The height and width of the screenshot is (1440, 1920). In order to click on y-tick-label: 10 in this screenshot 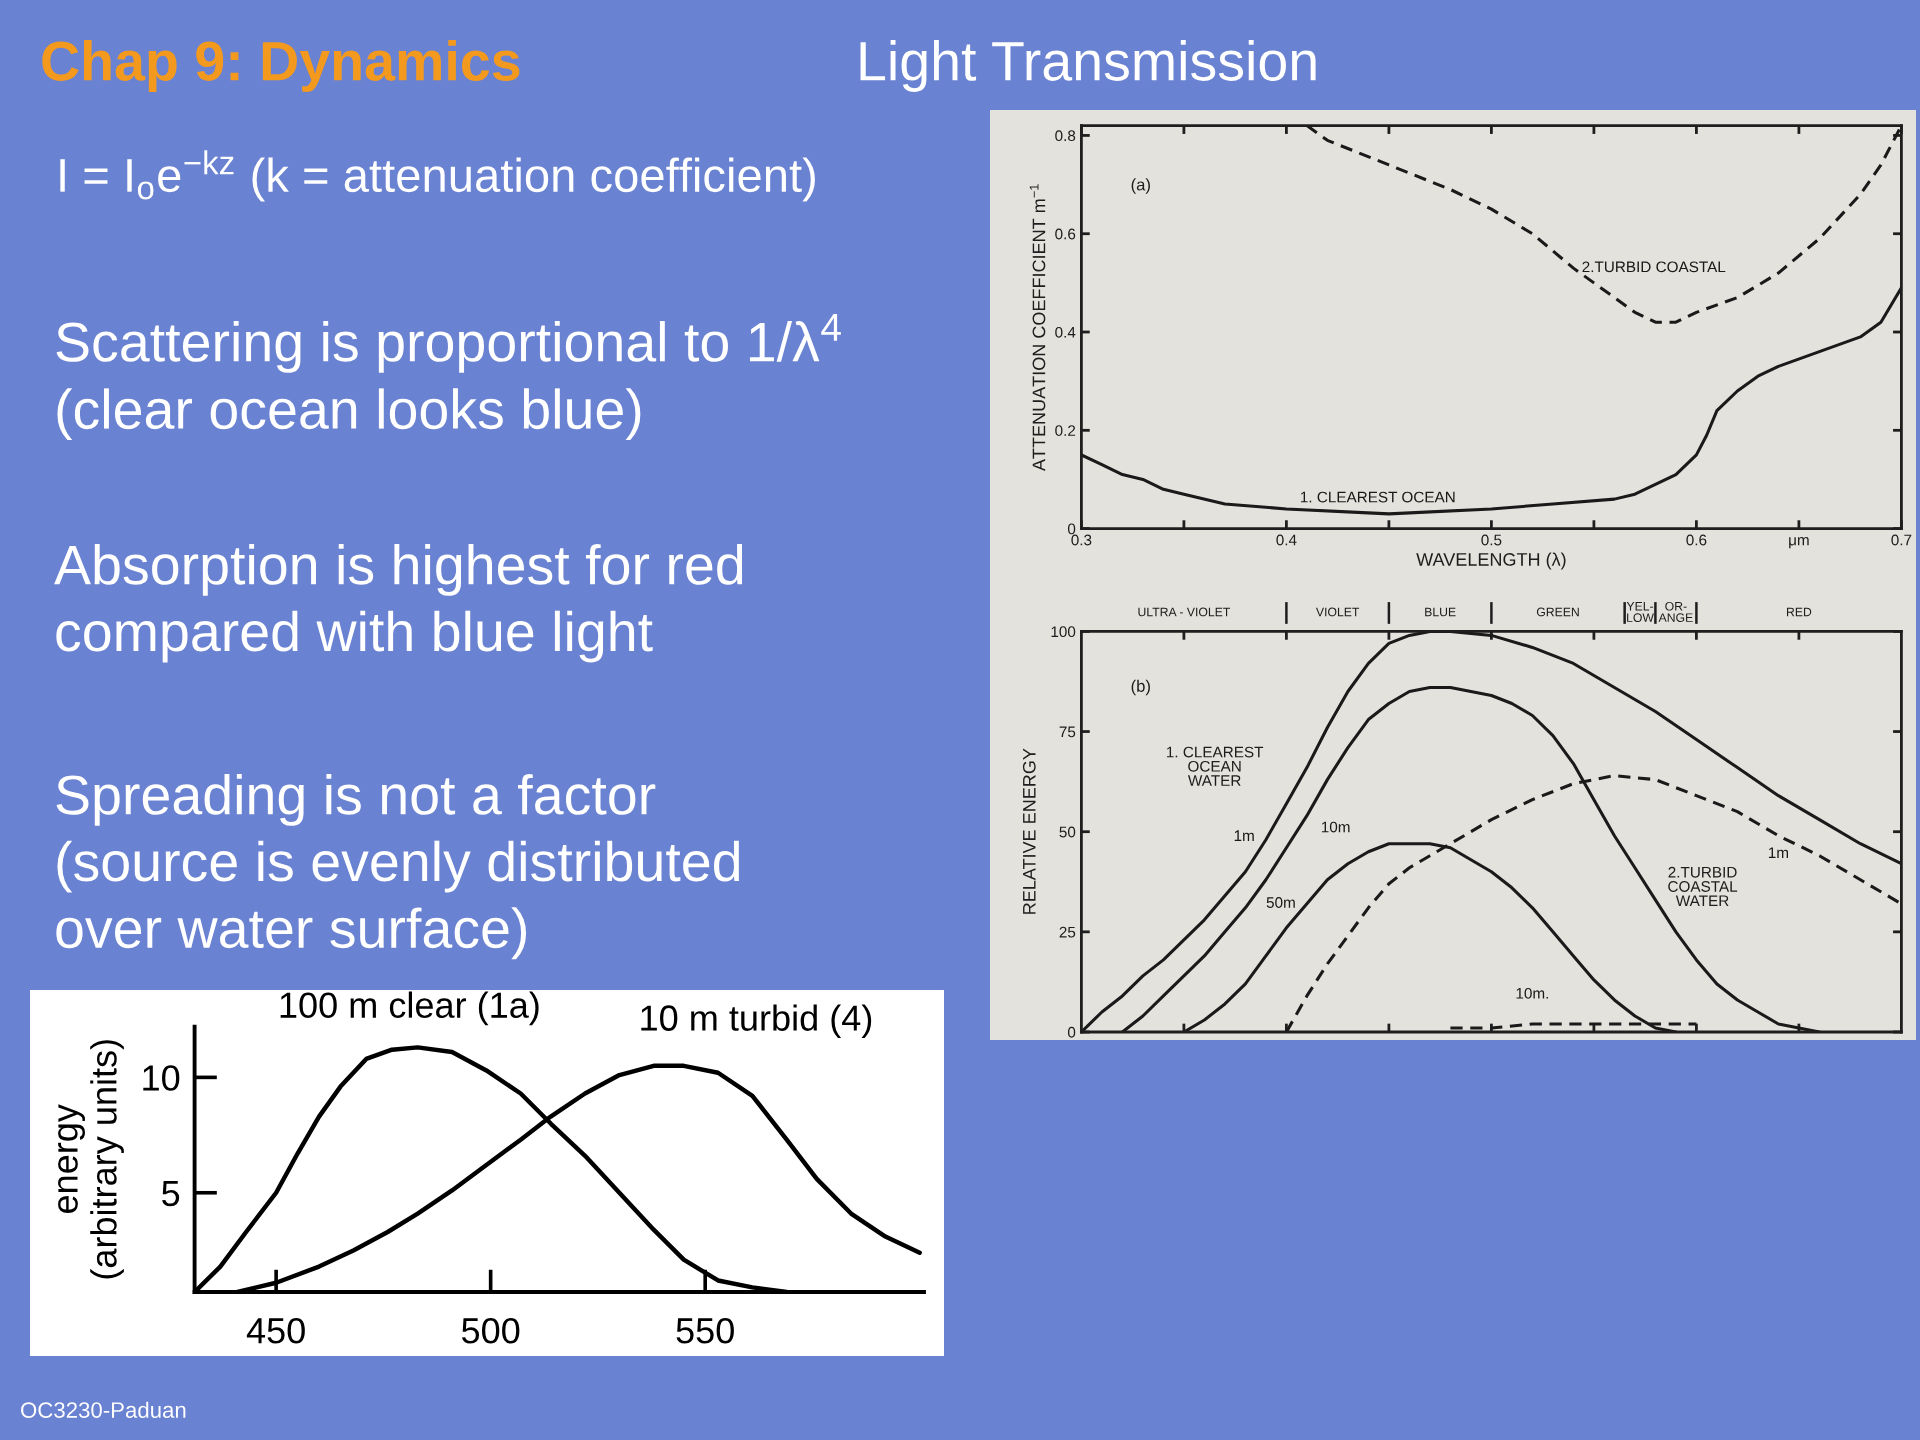, I will do `click(161, 1078)`.